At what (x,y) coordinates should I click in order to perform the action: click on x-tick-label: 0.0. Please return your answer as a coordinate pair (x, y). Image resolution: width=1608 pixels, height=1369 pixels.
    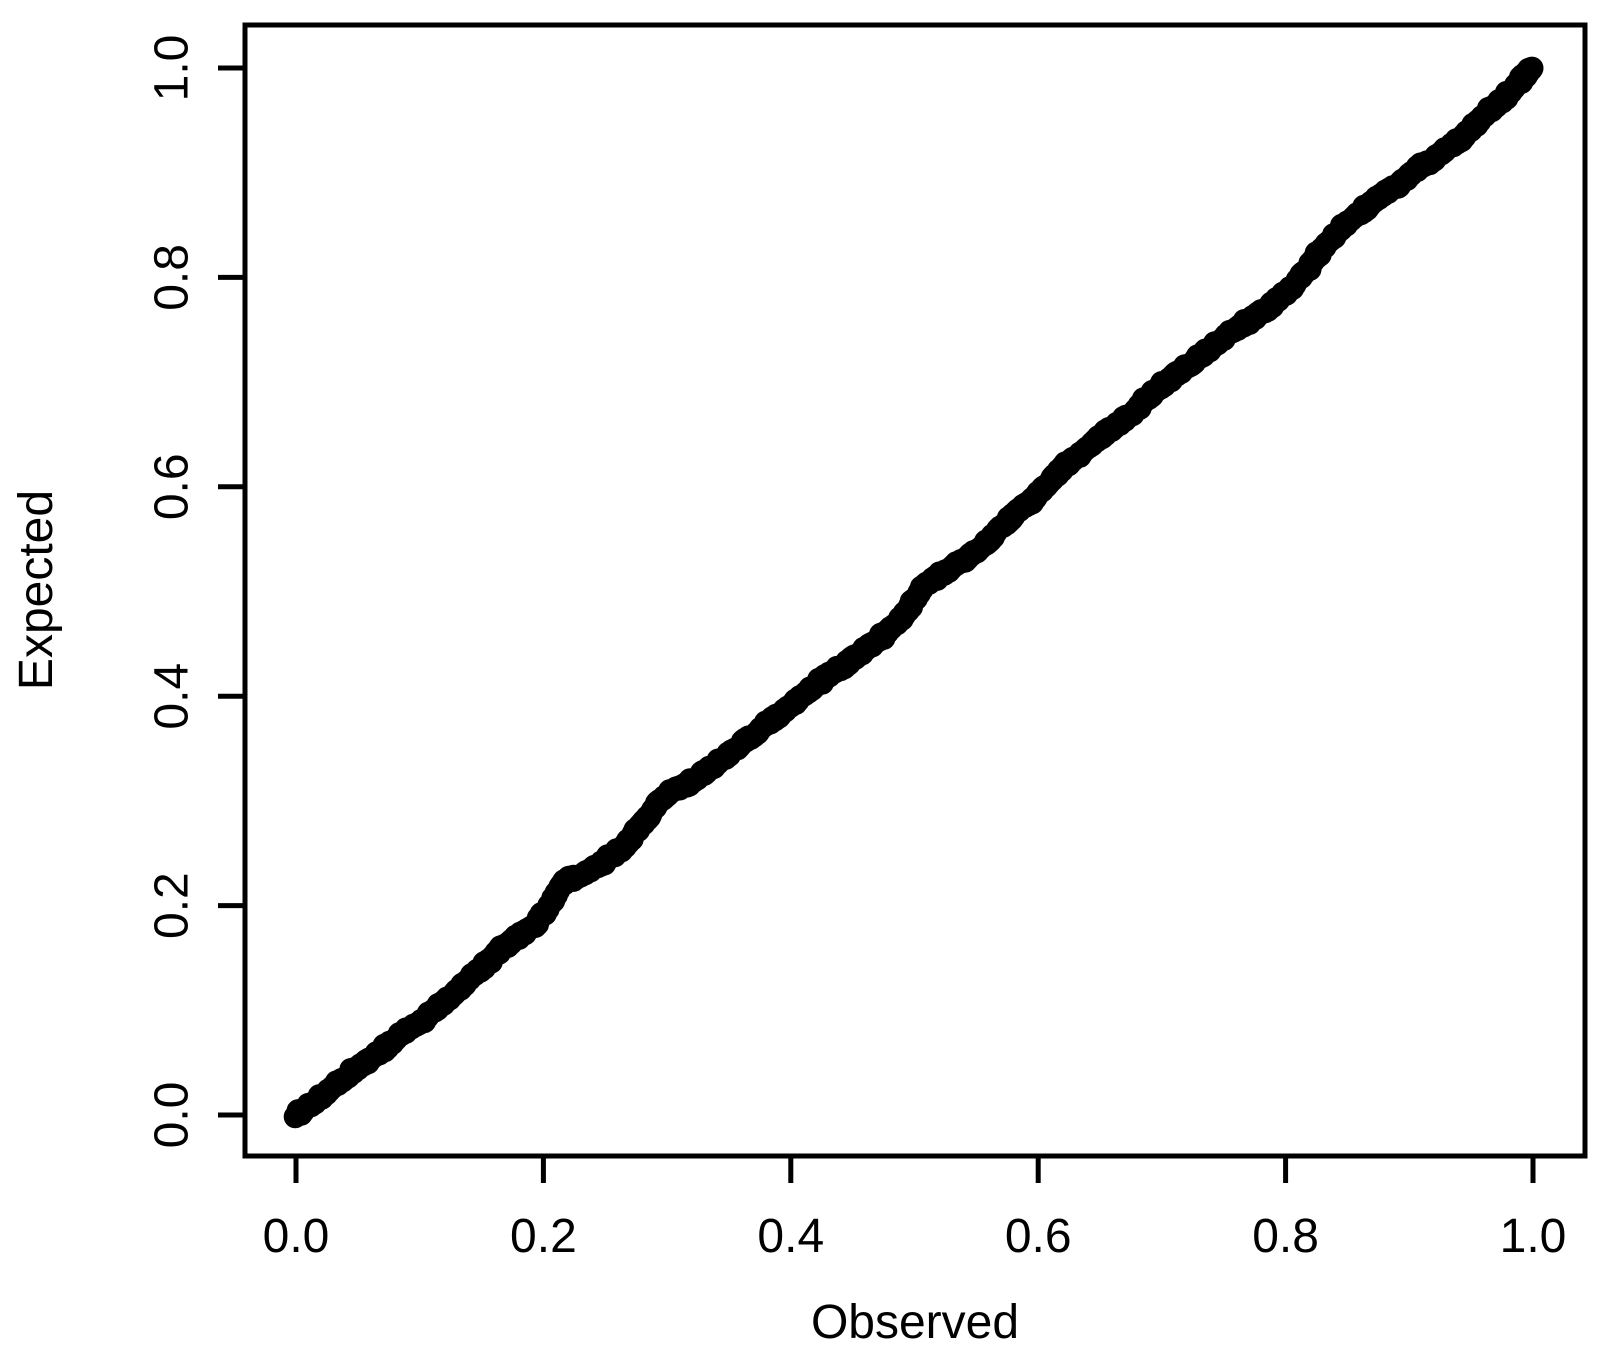
    Looking at the image, I should click on (296, 1236).